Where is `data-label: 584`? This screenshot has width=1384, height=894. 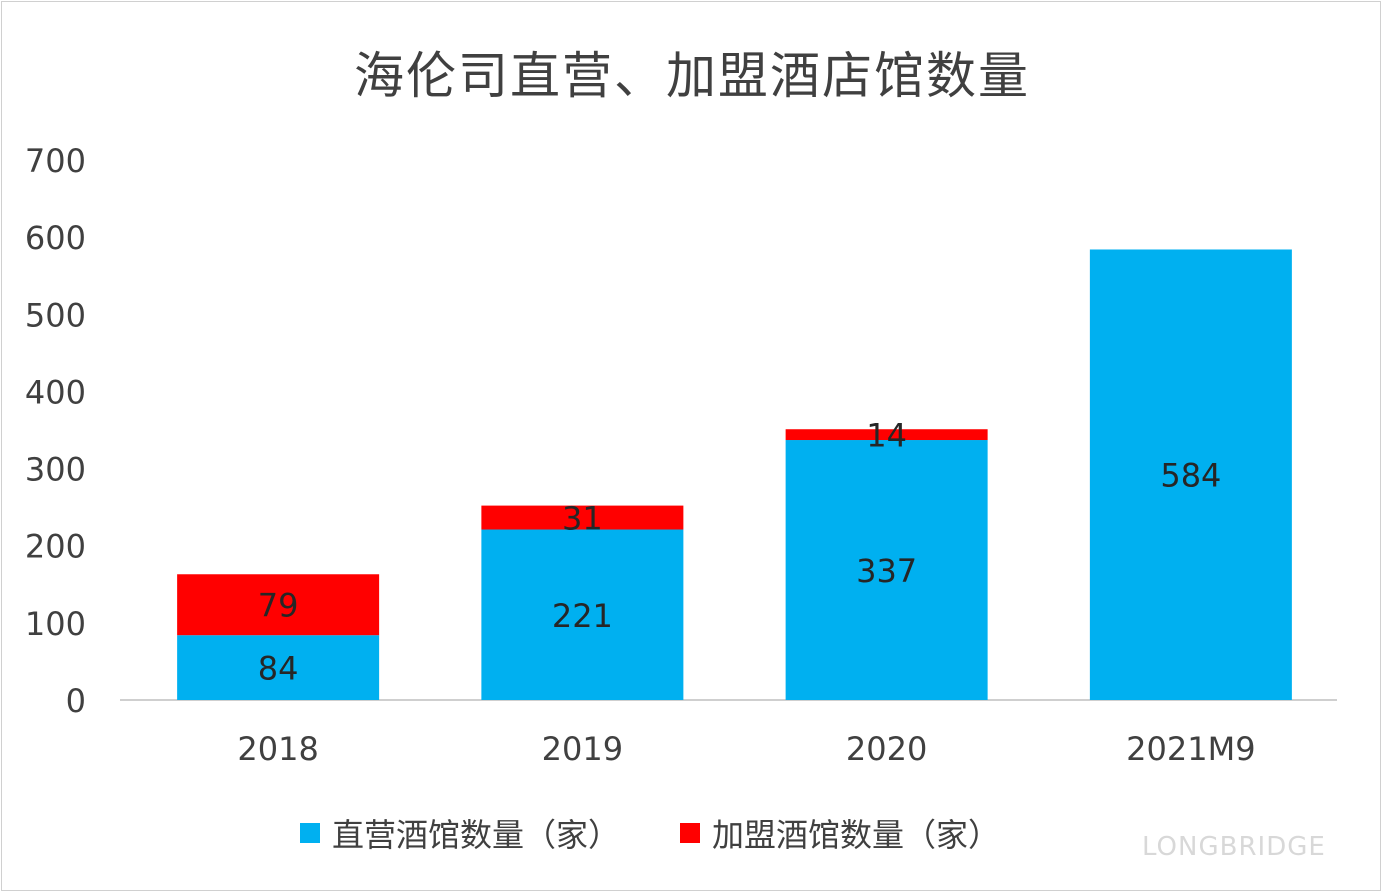 data-label: 584 is located at coordinates (1190, 476).